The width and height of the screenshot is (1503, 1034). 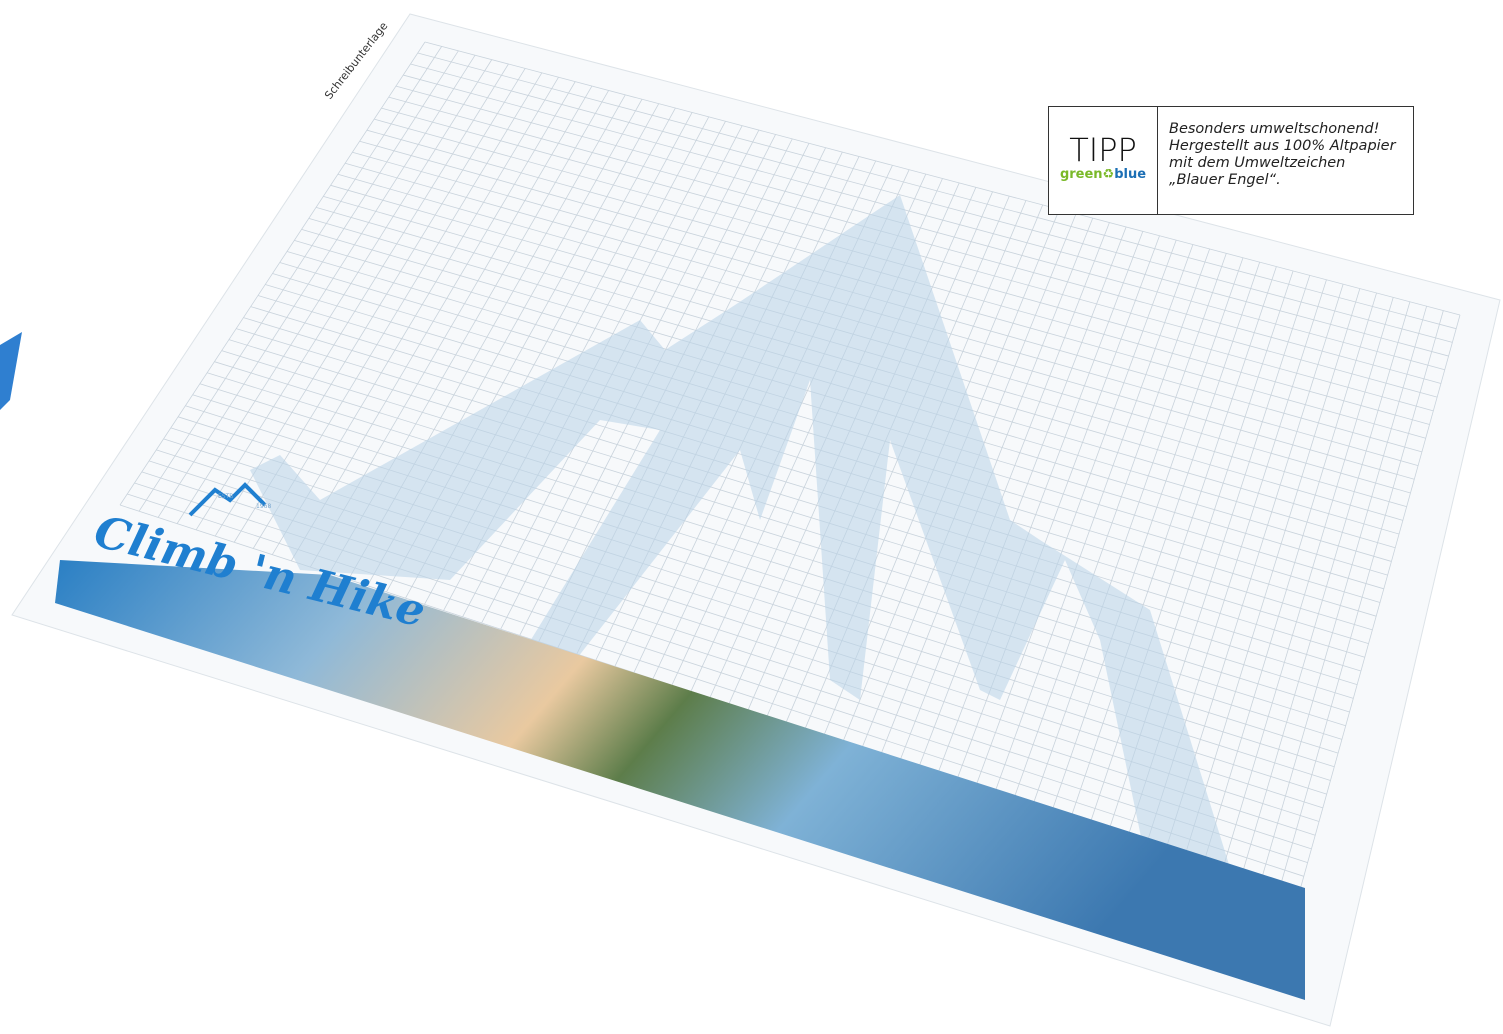 I want to click on logo-peak, so click(x=227, y=499).